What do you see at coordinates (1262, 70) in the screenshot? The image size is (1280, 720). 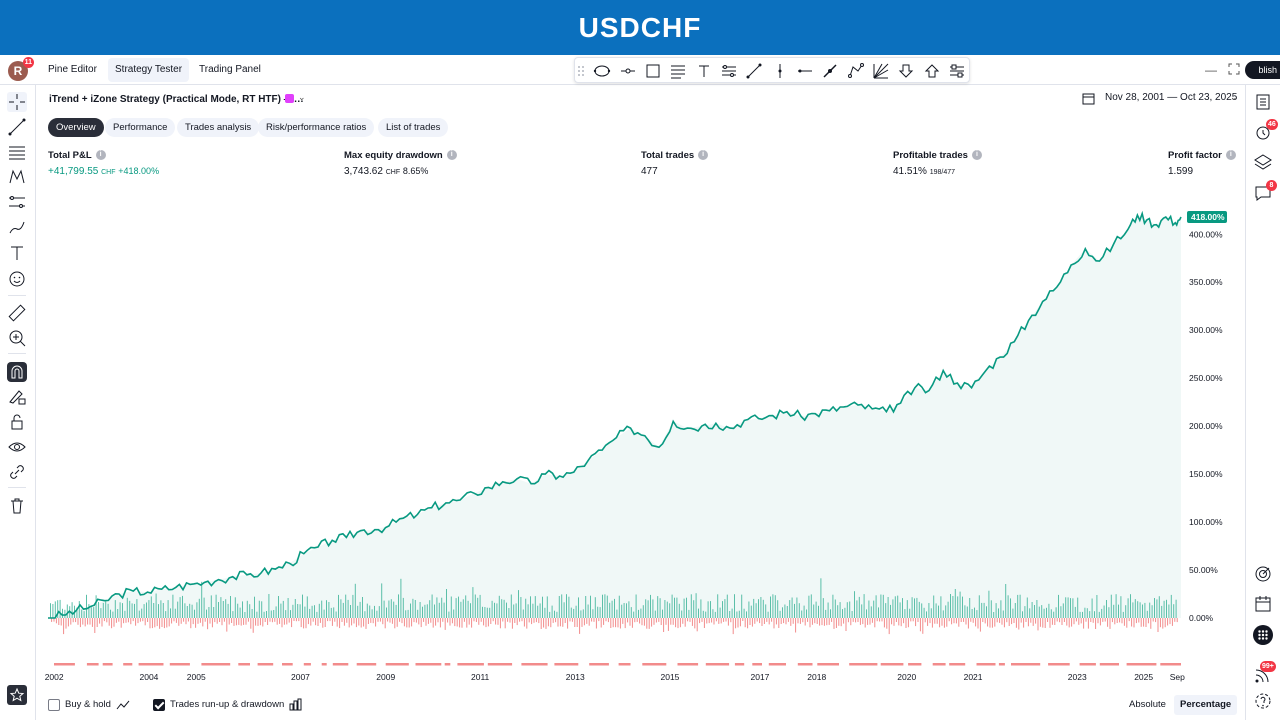 I see `publish-button: blish` at bounding box center [1262, 70].